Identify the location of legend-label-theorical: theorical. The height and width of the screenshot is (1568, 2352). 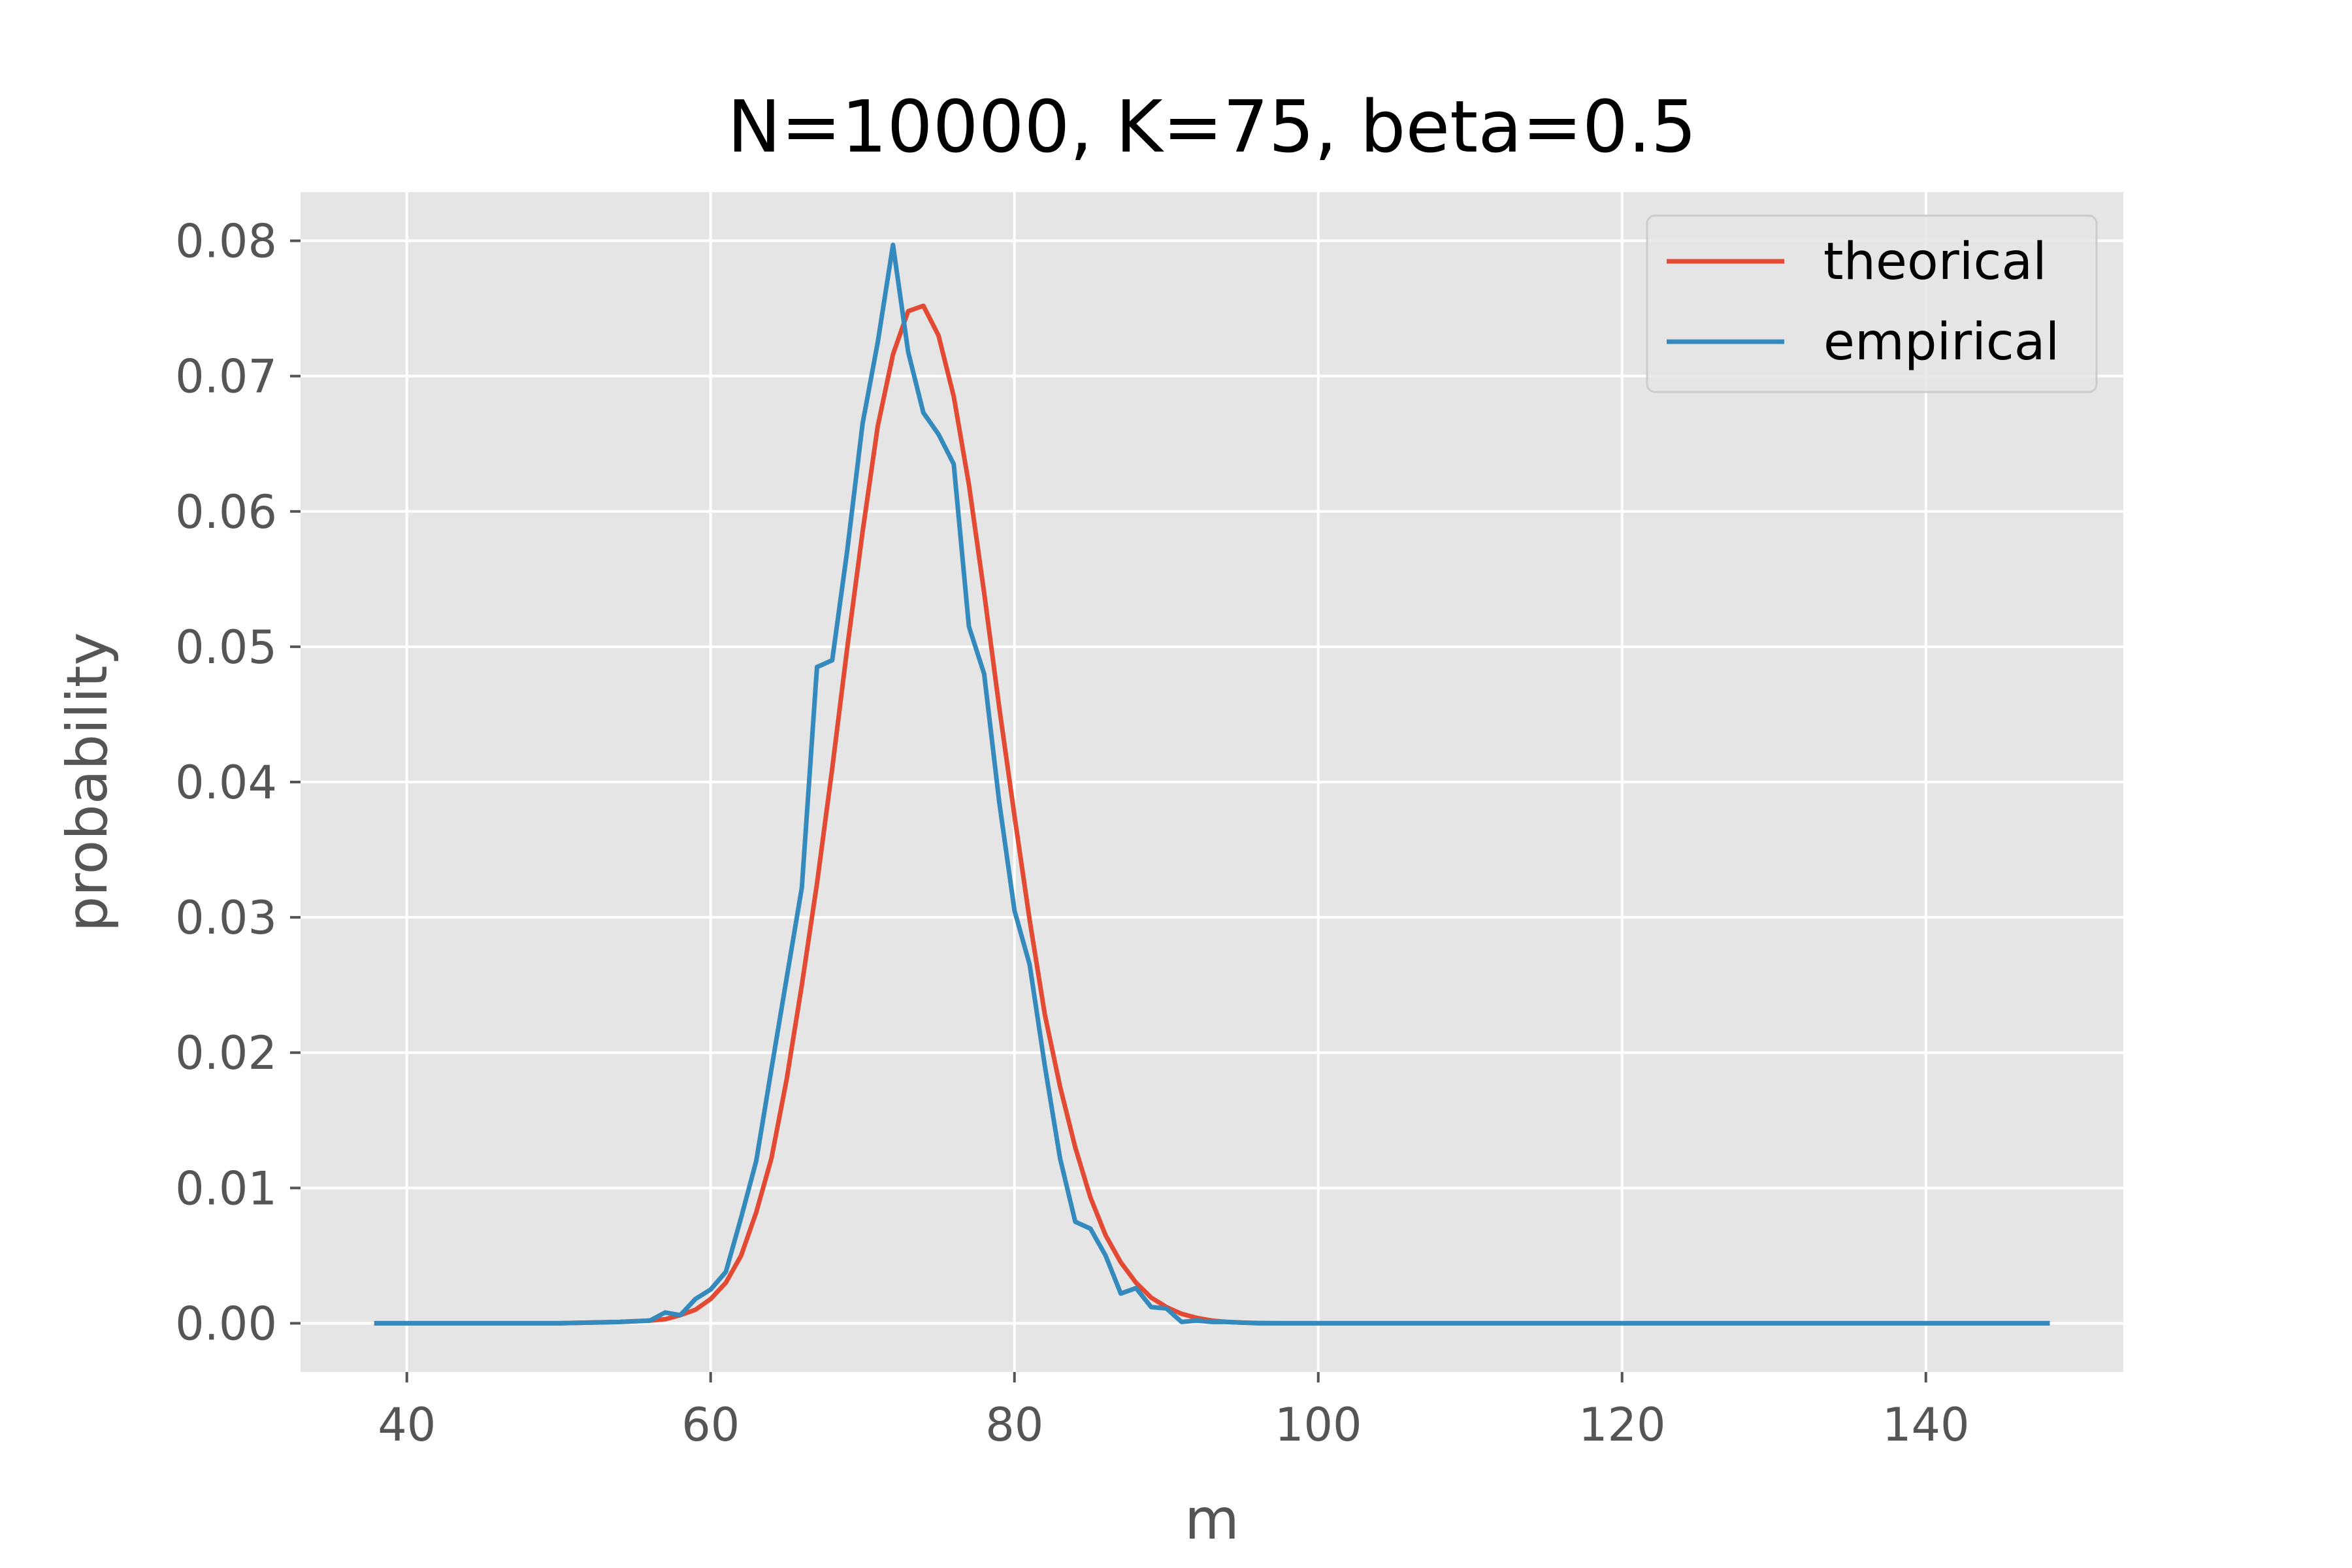
(1935, 262).